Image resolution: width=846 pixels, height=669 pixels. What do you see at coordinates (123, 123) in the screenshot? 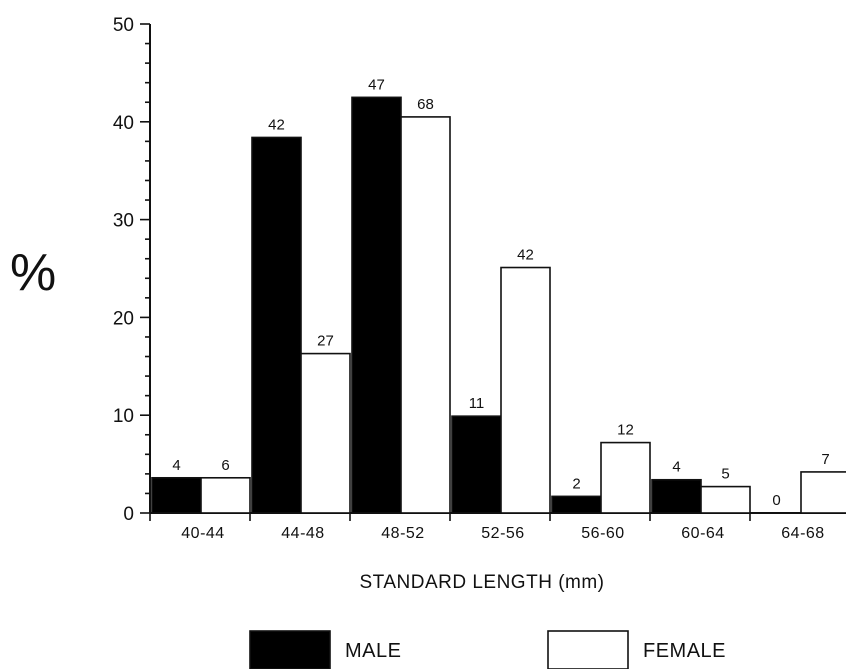
I see `y-tick-label: 40` at bounding box center [123, 123].